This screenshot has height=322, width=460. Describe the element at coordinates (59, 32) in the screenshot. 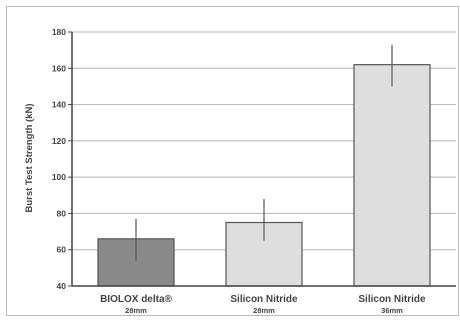

I see `y-tick-label: 180` at that location.